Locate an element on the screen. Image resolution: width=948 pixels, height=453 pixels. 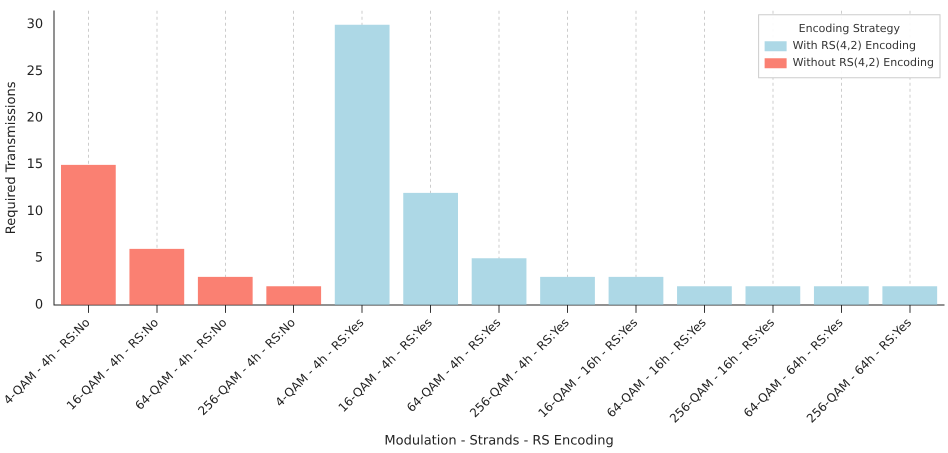
y-tick-label: 5 is located at coordinates (39, 258).